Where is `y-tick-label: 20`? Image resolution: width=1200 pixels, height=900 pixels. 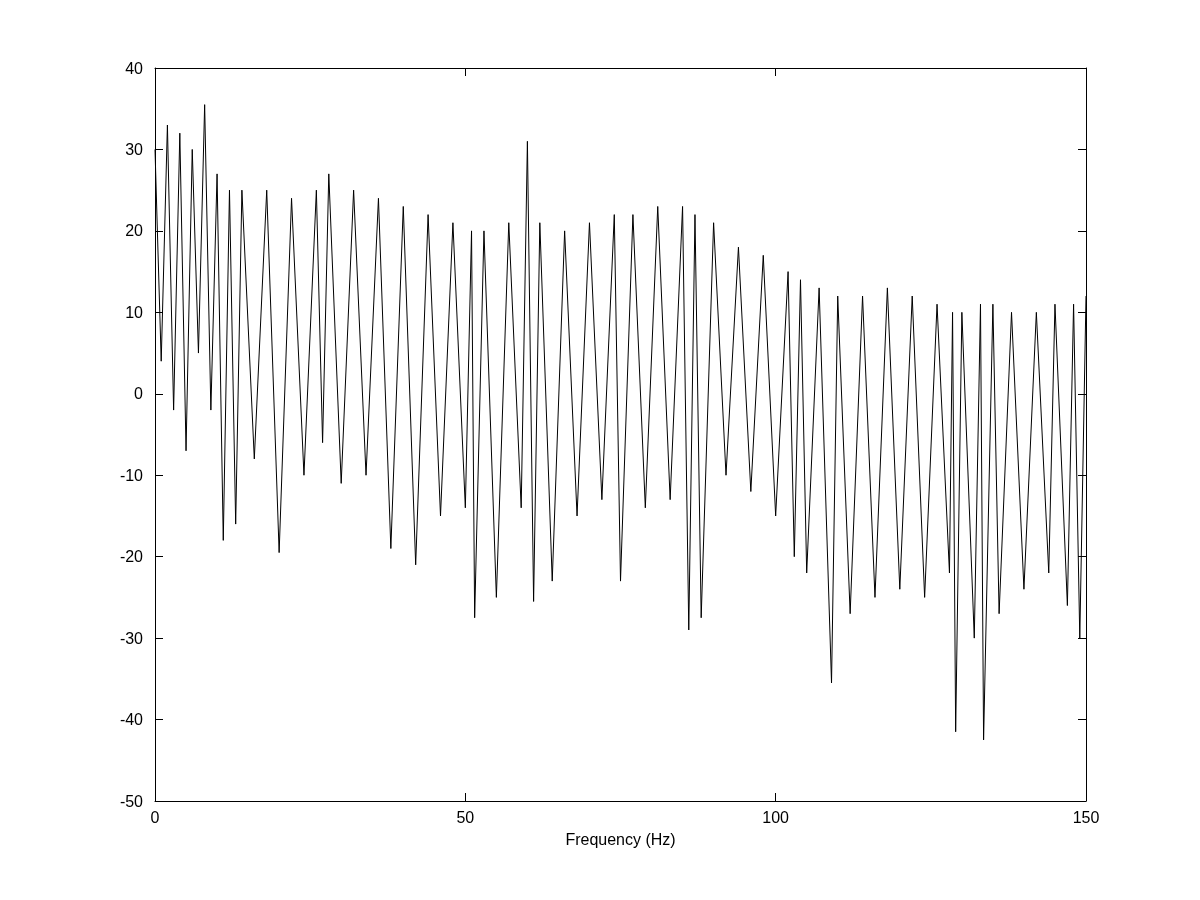 y-tick-label: 20 is located at coordinates (134, 231).